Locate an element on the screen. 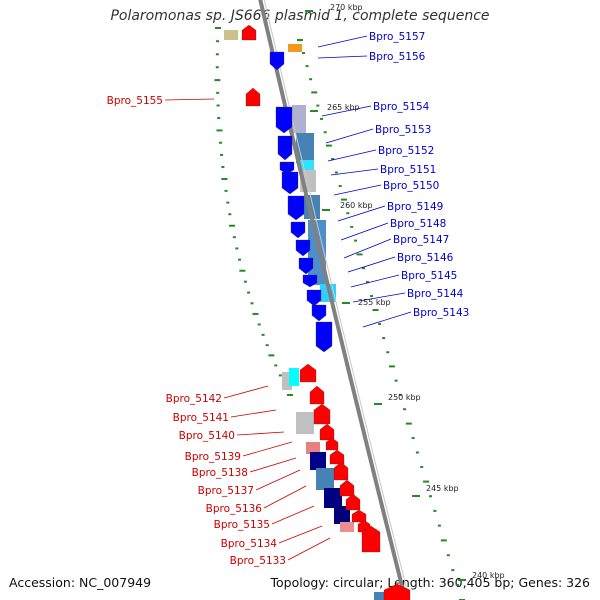 The width and height of the screenshot is (600, 600). gene-label: Bpro_5138 is located at coordinates (220, 473).